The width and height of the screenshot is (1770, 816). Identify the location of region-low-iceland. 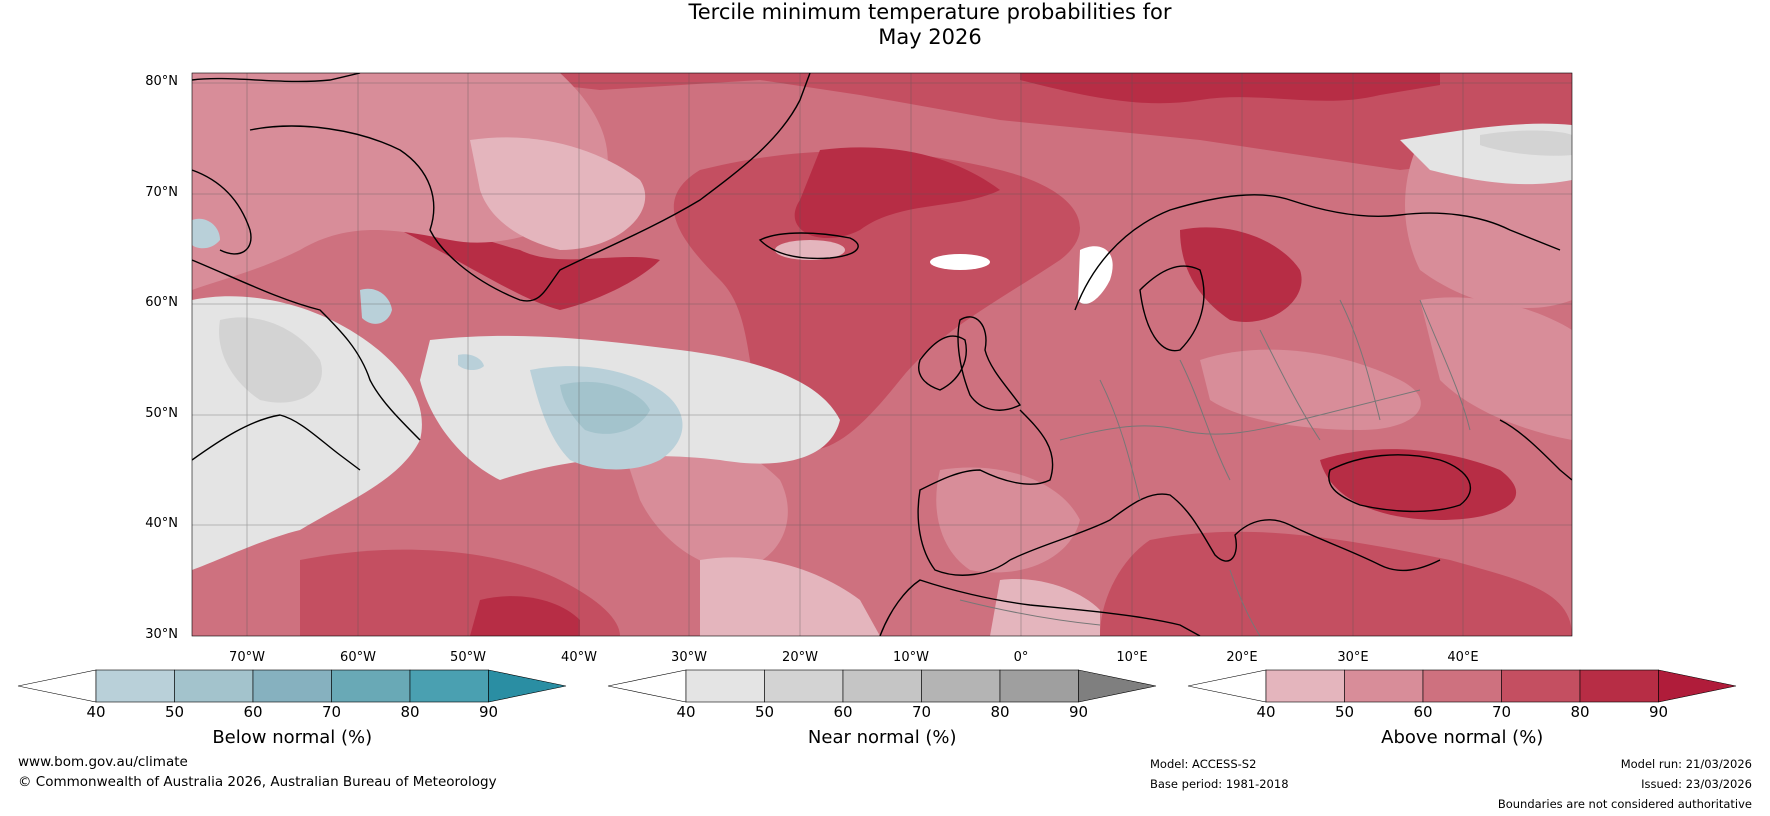
(810, 250).